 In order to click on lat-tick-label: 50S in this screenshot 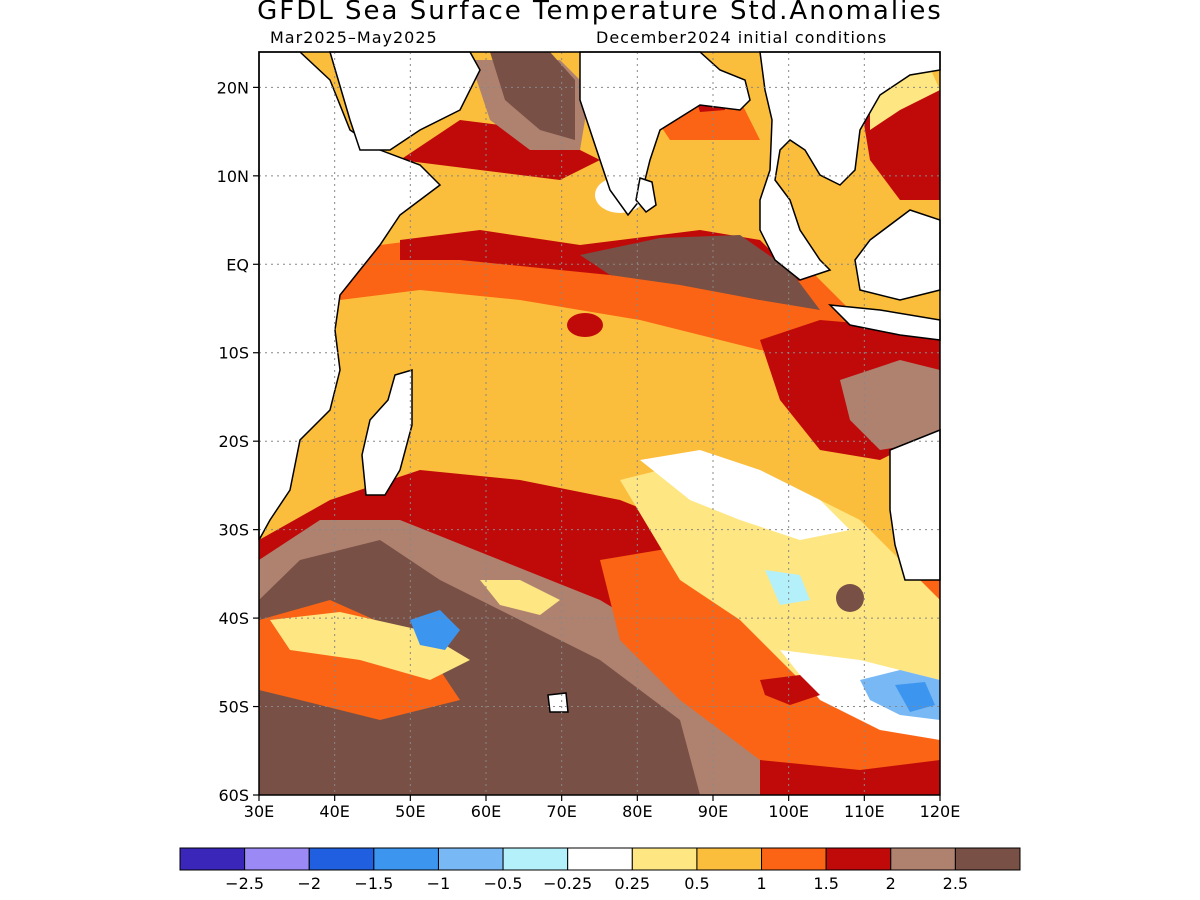, I will do `click(233, 707)`.